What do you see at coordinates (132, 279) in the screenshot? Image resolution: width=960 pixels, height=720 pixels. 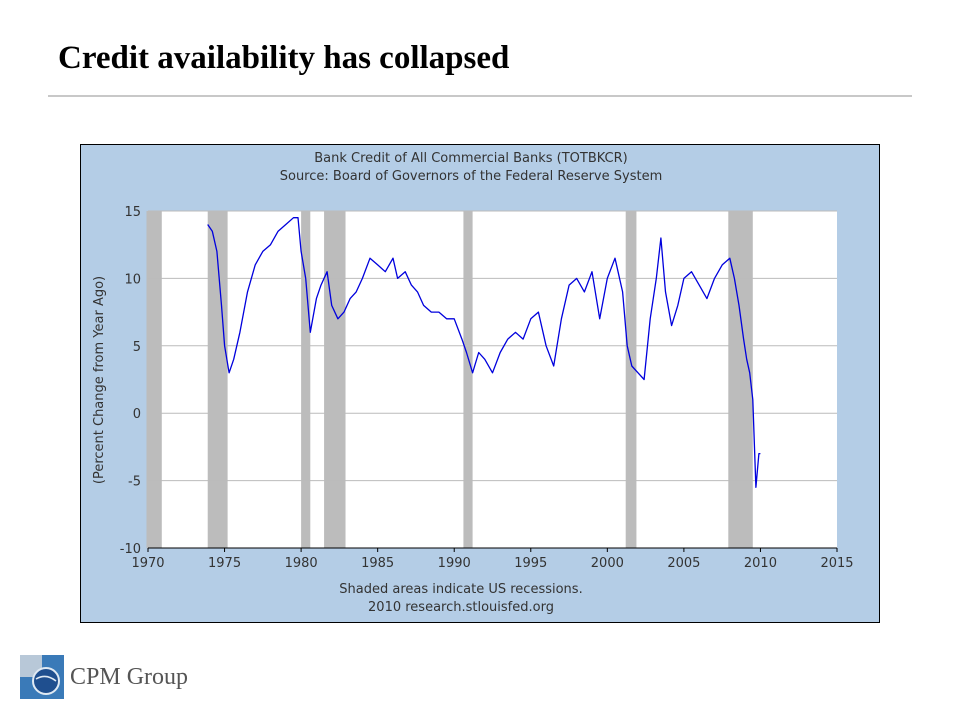 I see `y-tick-label: 10` at bounding box center [132, 279].